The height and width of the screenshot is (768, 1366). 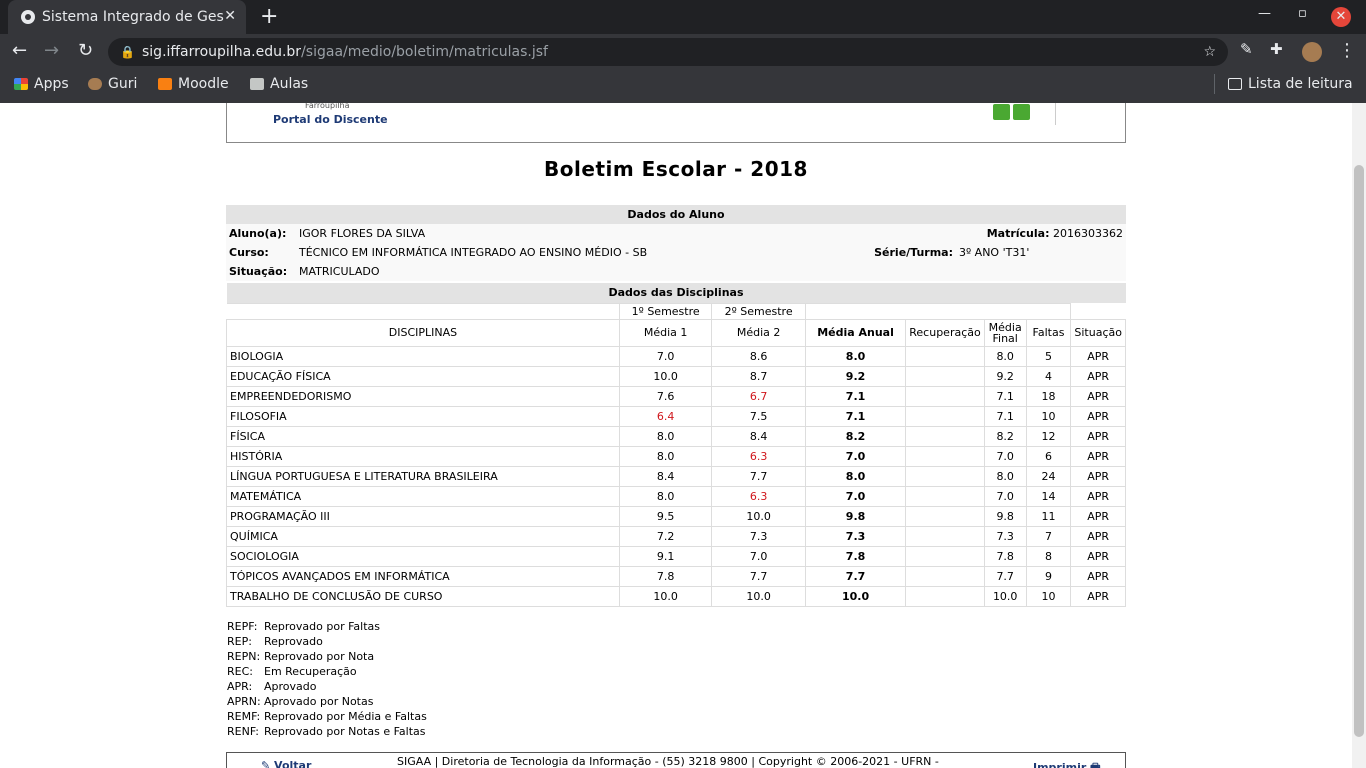 What do you see at coordinates (203, 84) in the screenshot?
I see `bookmark-label: Moodle` at bounding box center [203, 84].